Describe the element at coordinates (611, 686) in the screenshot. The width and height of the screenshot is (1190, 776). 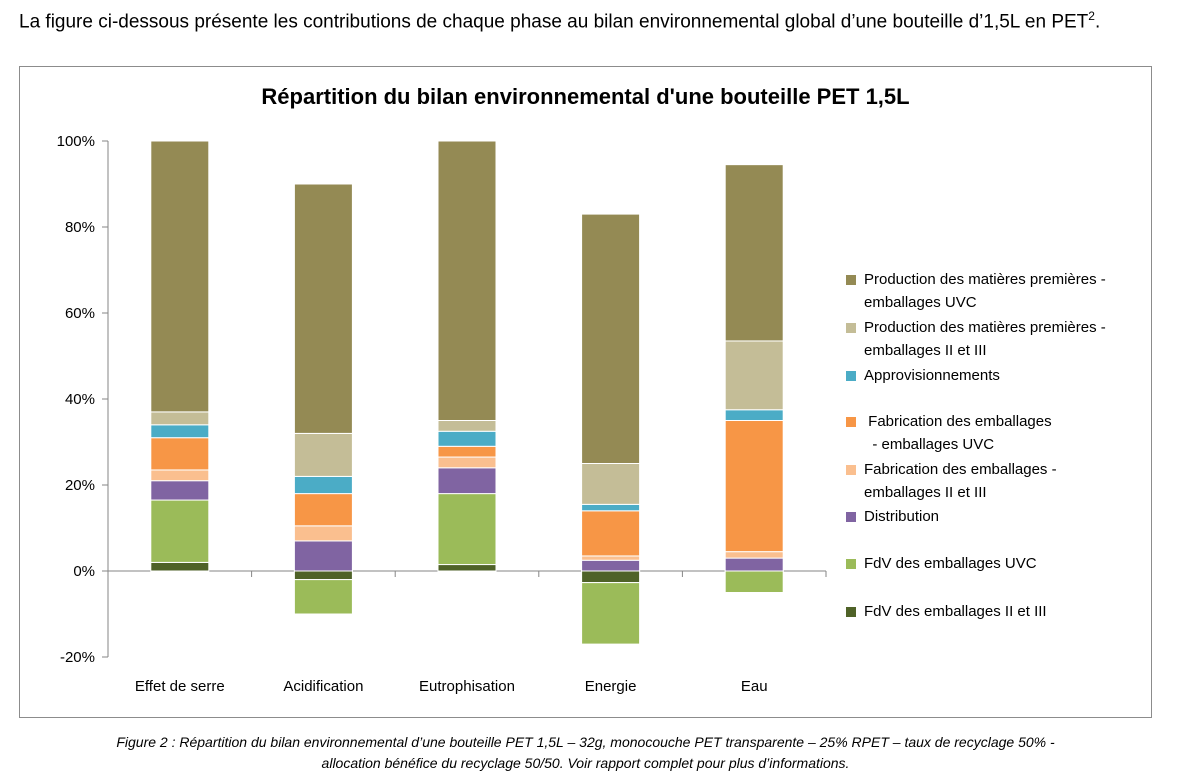
I see `x-category-label: Energie` at that location.